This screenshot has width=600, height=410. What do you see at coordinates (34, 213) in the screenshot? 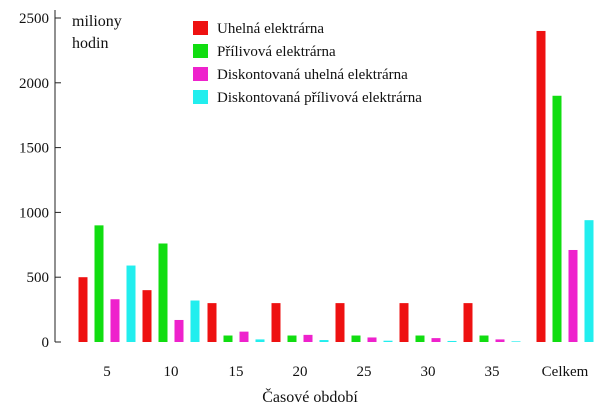
I see `y-tick-label: 1000` at bounding box center [34, 213].